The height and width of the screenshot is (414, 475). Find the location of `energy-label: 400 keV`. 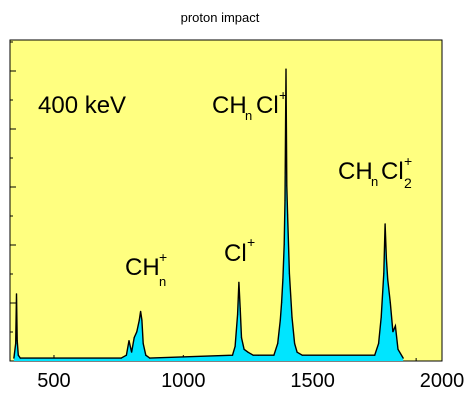

energy-label: 400 keV is located at coordinates (82, 105).